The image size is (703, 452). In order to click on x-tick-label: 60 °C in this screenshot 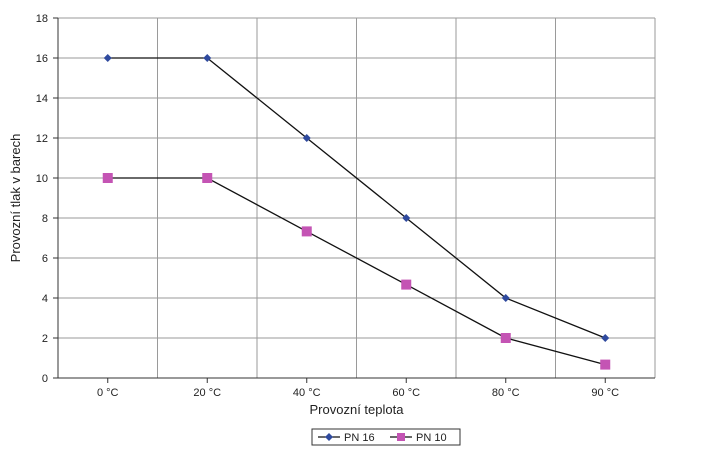, I will do `click(406, 393)`.